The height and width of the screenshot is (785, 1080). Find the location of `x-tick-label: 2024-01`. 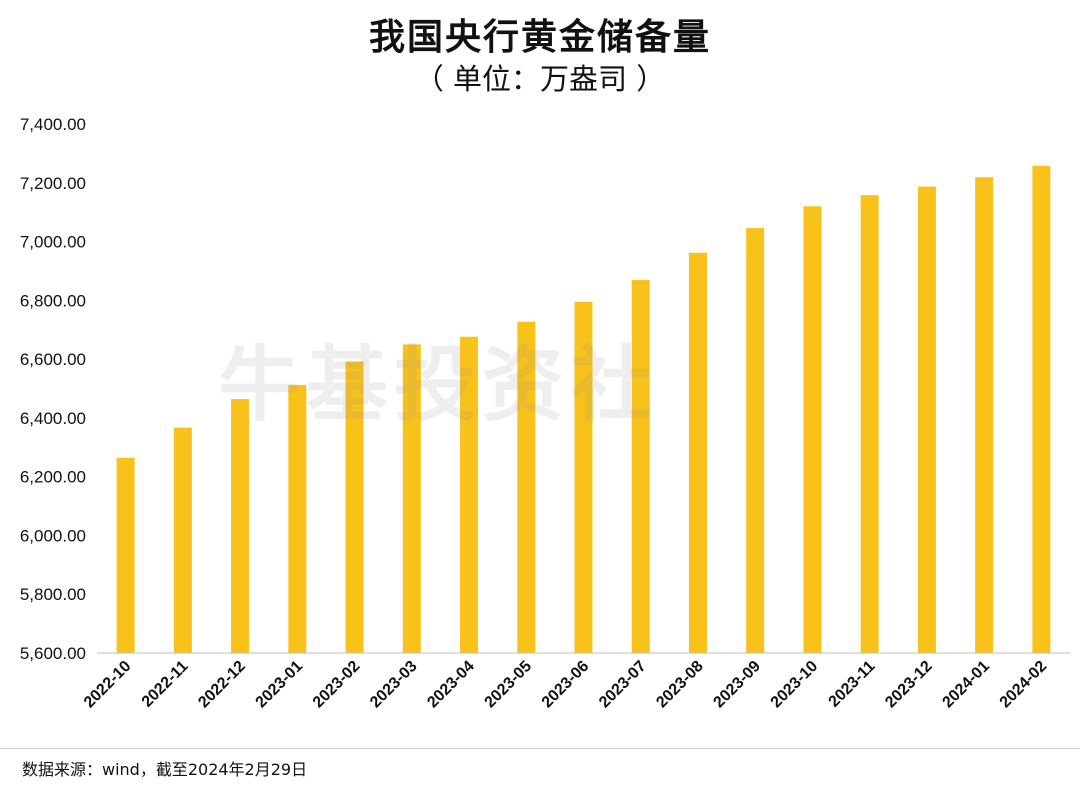

x-tick-label: 2024-01 is located at coordinates (966, 685).